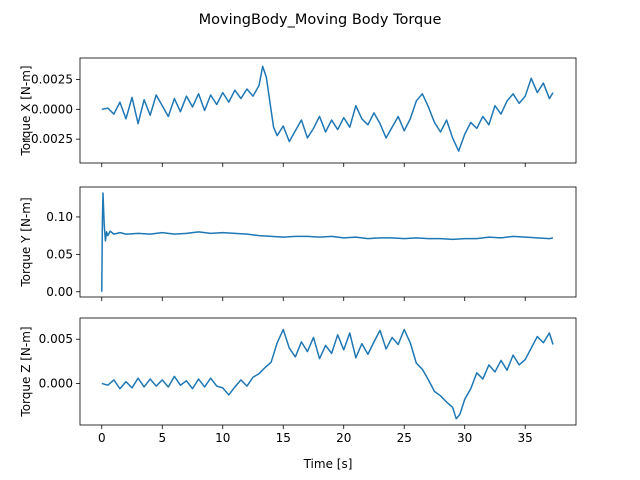 The width and height of the screenshot is (640, 480). What do you see at coordinates (320, 20) in the screenshot?
I see `chart-title: MovingBody_Moving Body Torque` at bounding box center [320, 20].